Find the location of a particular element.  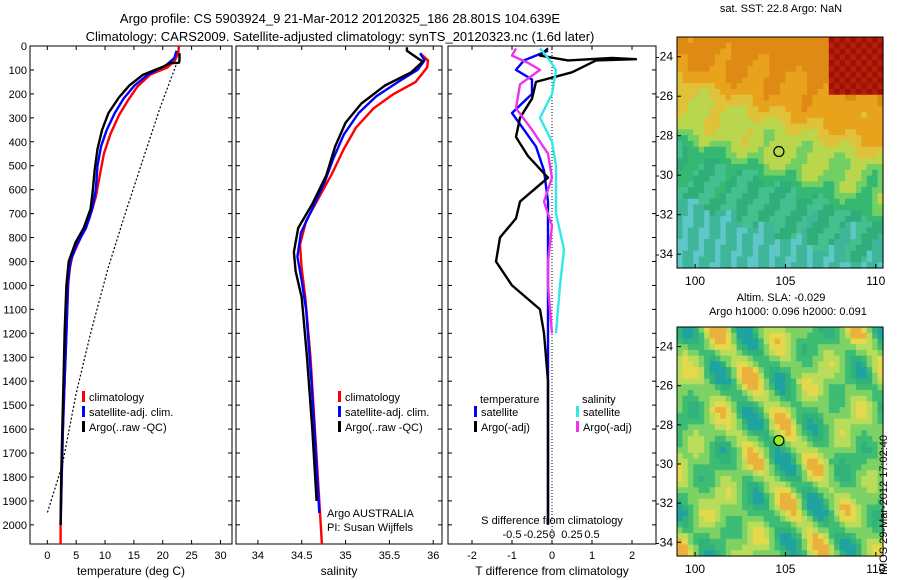

y-tick-label: 600 is located at coordinates (18, 191).